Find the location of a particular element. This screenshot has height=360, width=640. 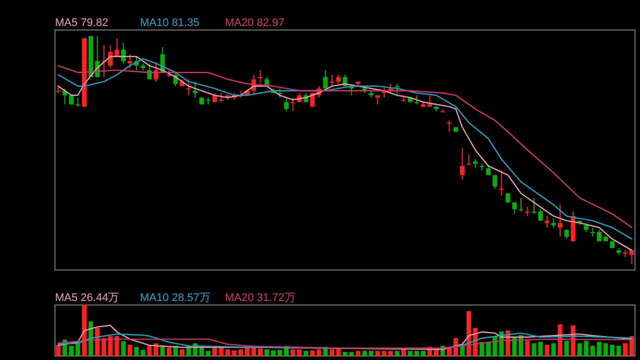

text: MA10 81.35 is located at coordinates (170, 23).